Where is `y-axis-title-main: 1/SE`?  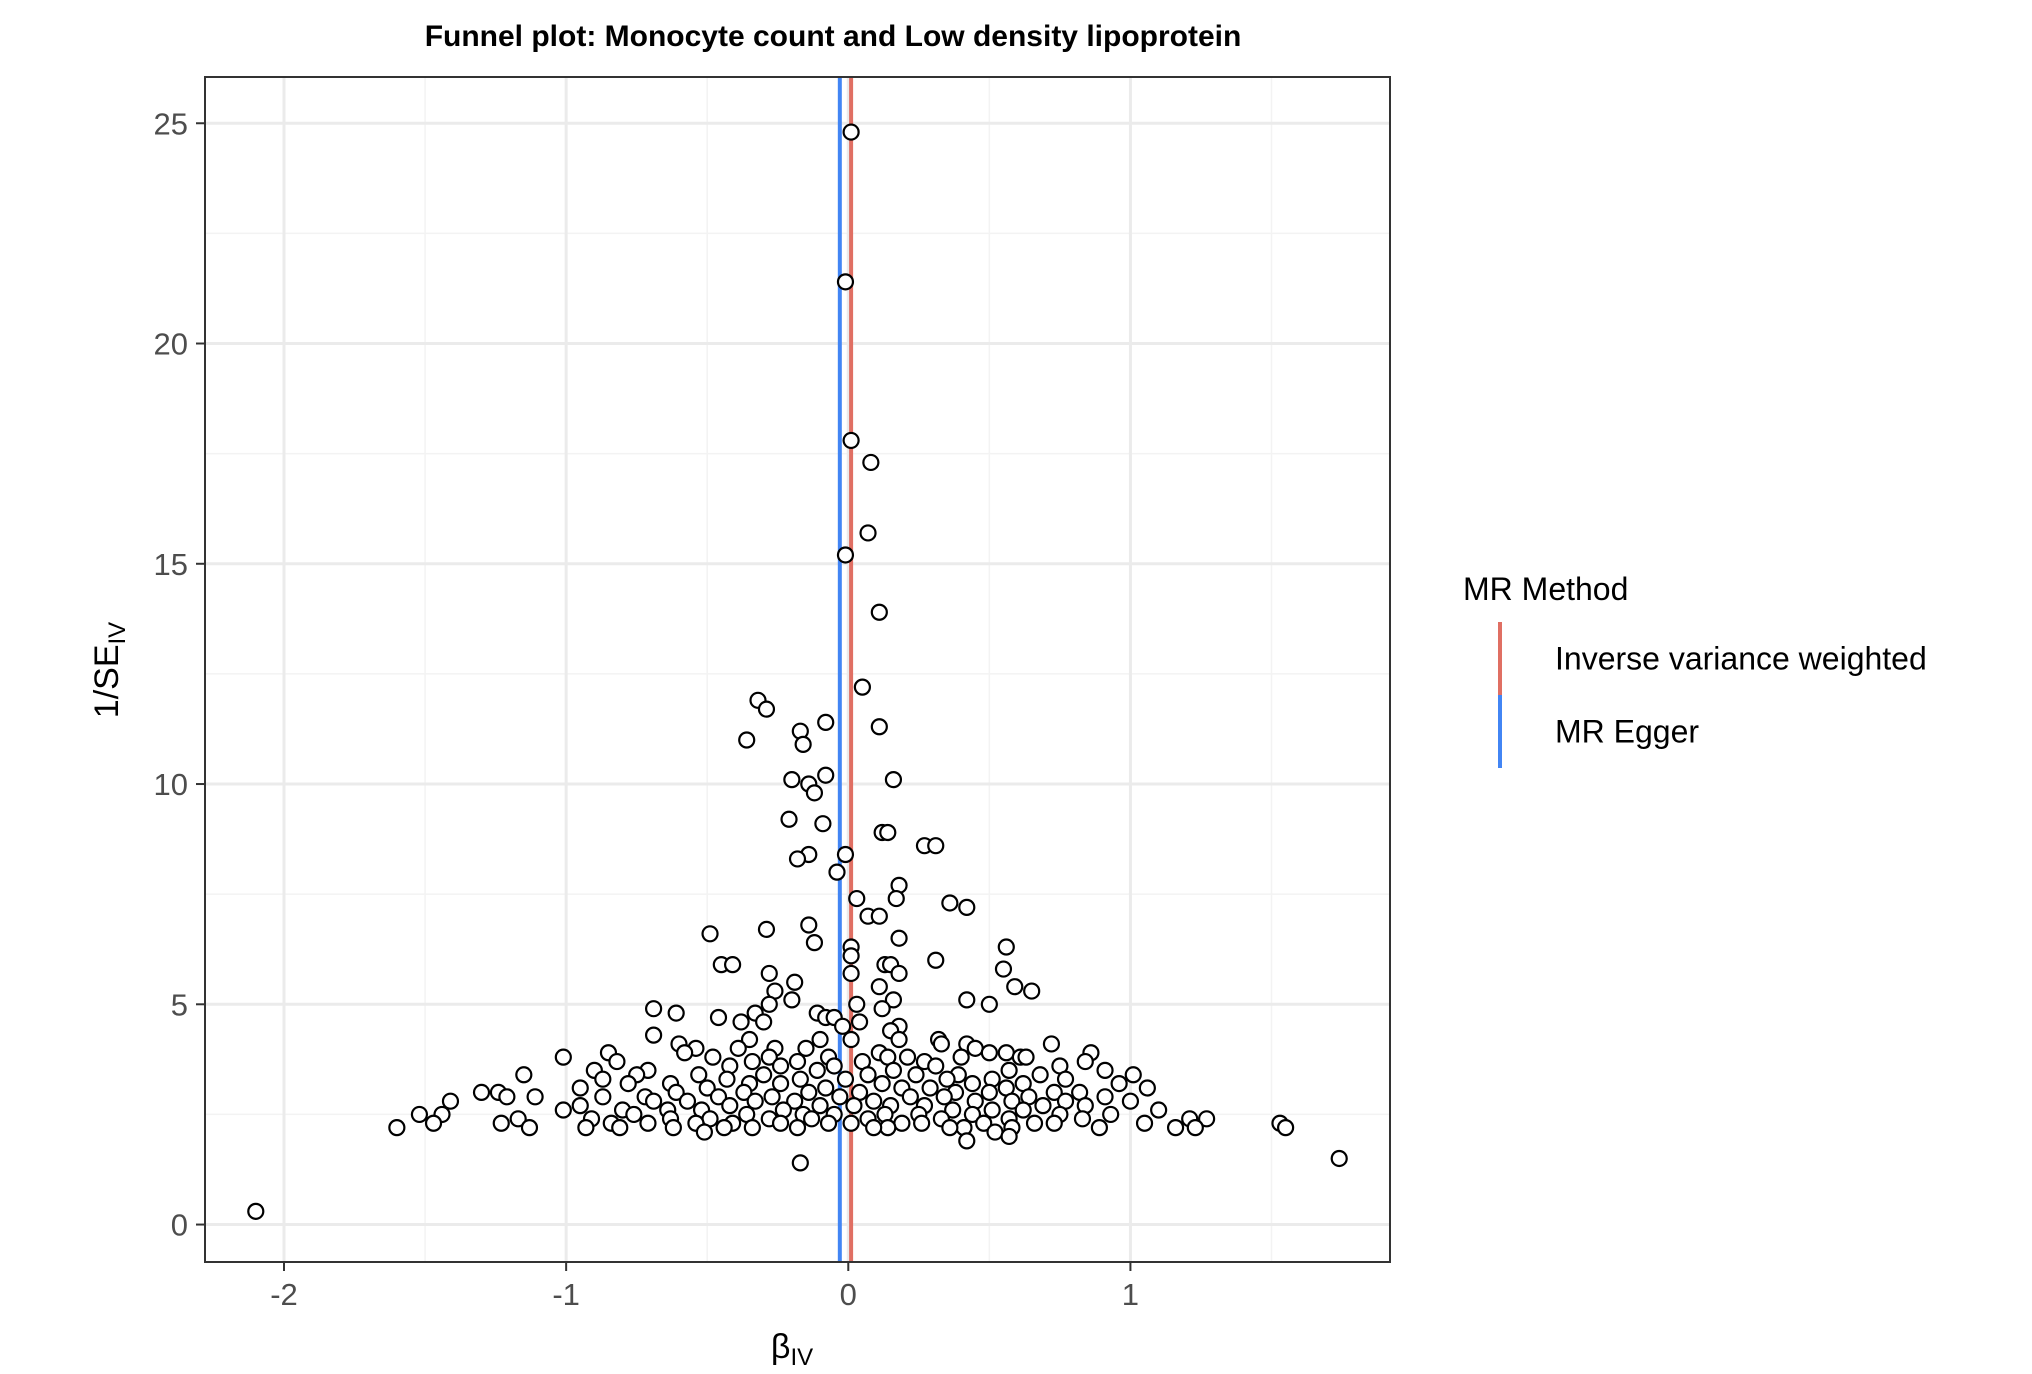
y-axis-title-main: 1/SE is located at coordinates (107, 681).